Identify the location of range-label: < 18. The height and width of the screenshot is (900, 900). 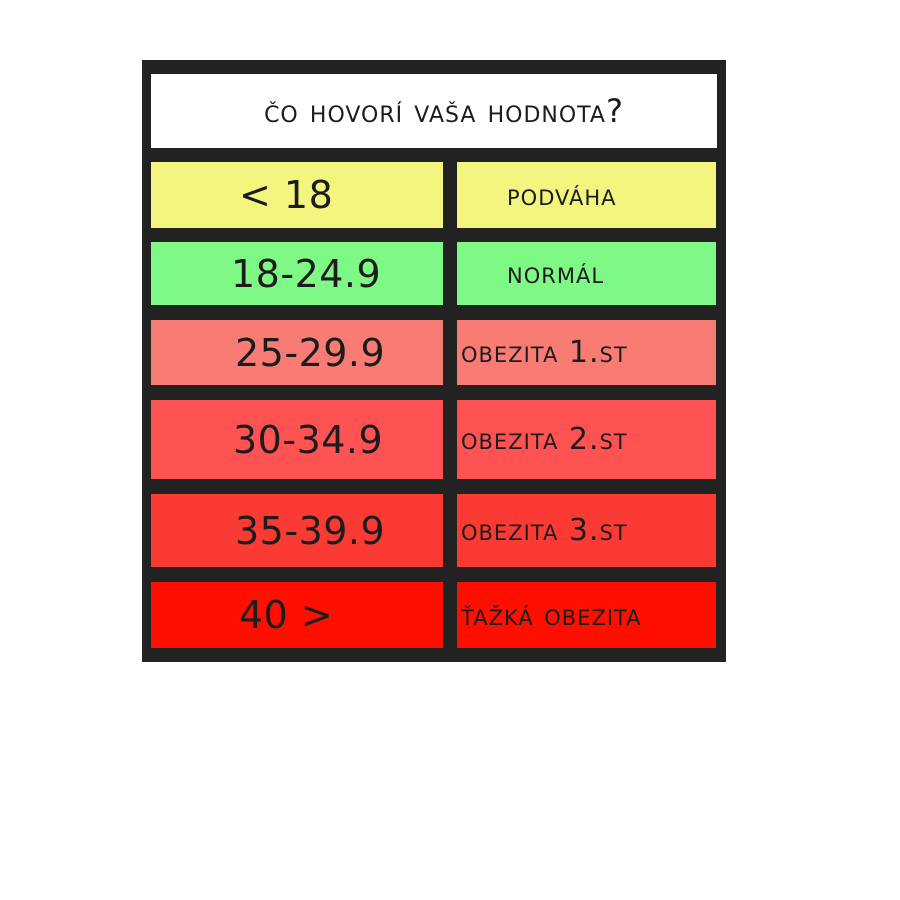
(286, 195).